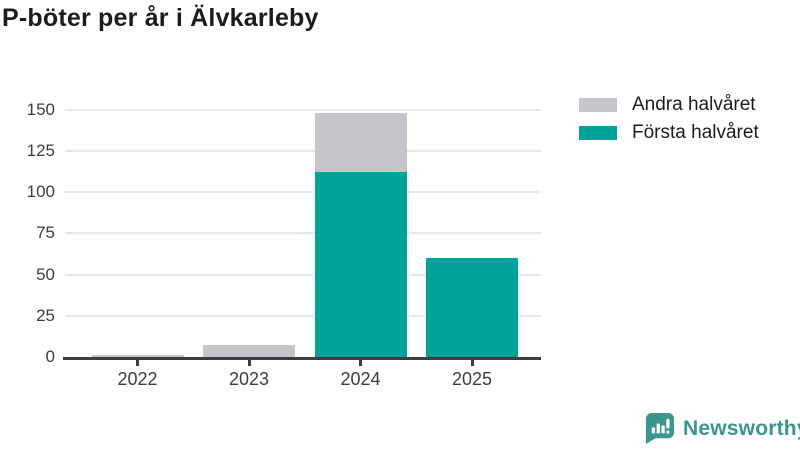 The height and width of the screenshot is (450, 800). What do you see at coordinates (694, 104) in the screenshot?
I see `legend-label-andra-halvaret: Andra halvåret` at bounding box center [694, 104].